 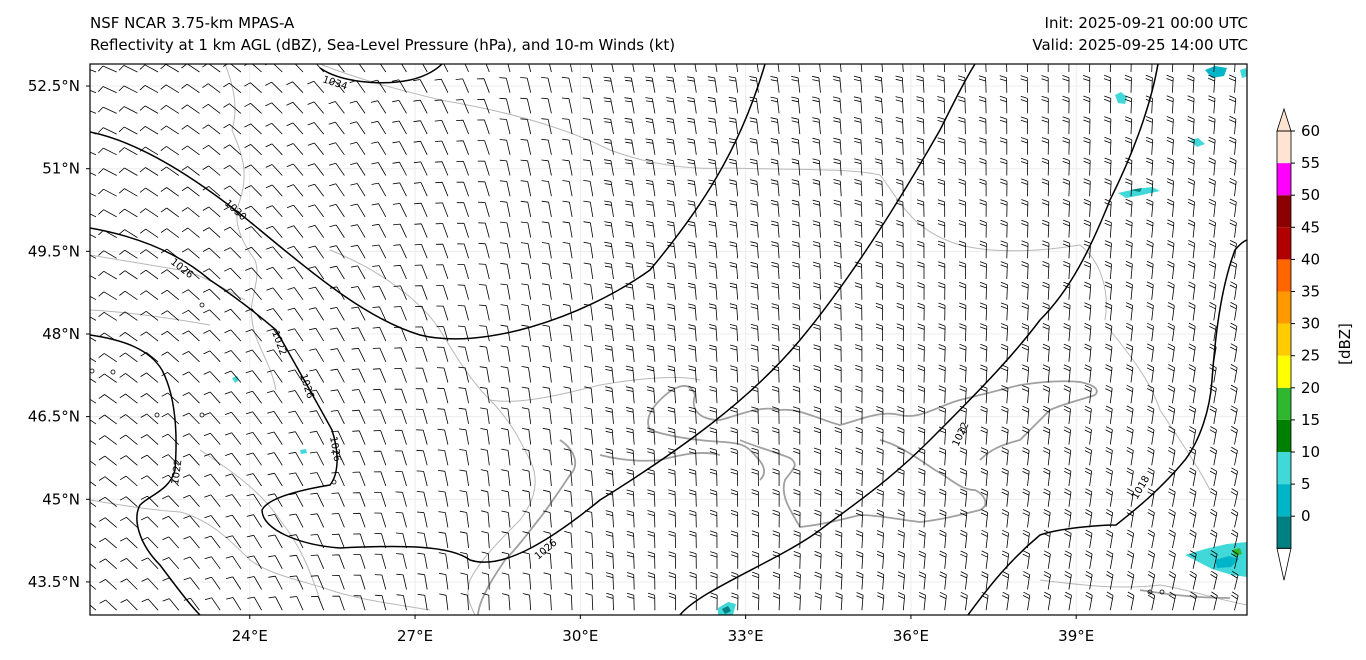 What do you see at coordinates (911, 636) in the screenshot?
I see `lon-label: 36°E` at bounding box center [911, 636].